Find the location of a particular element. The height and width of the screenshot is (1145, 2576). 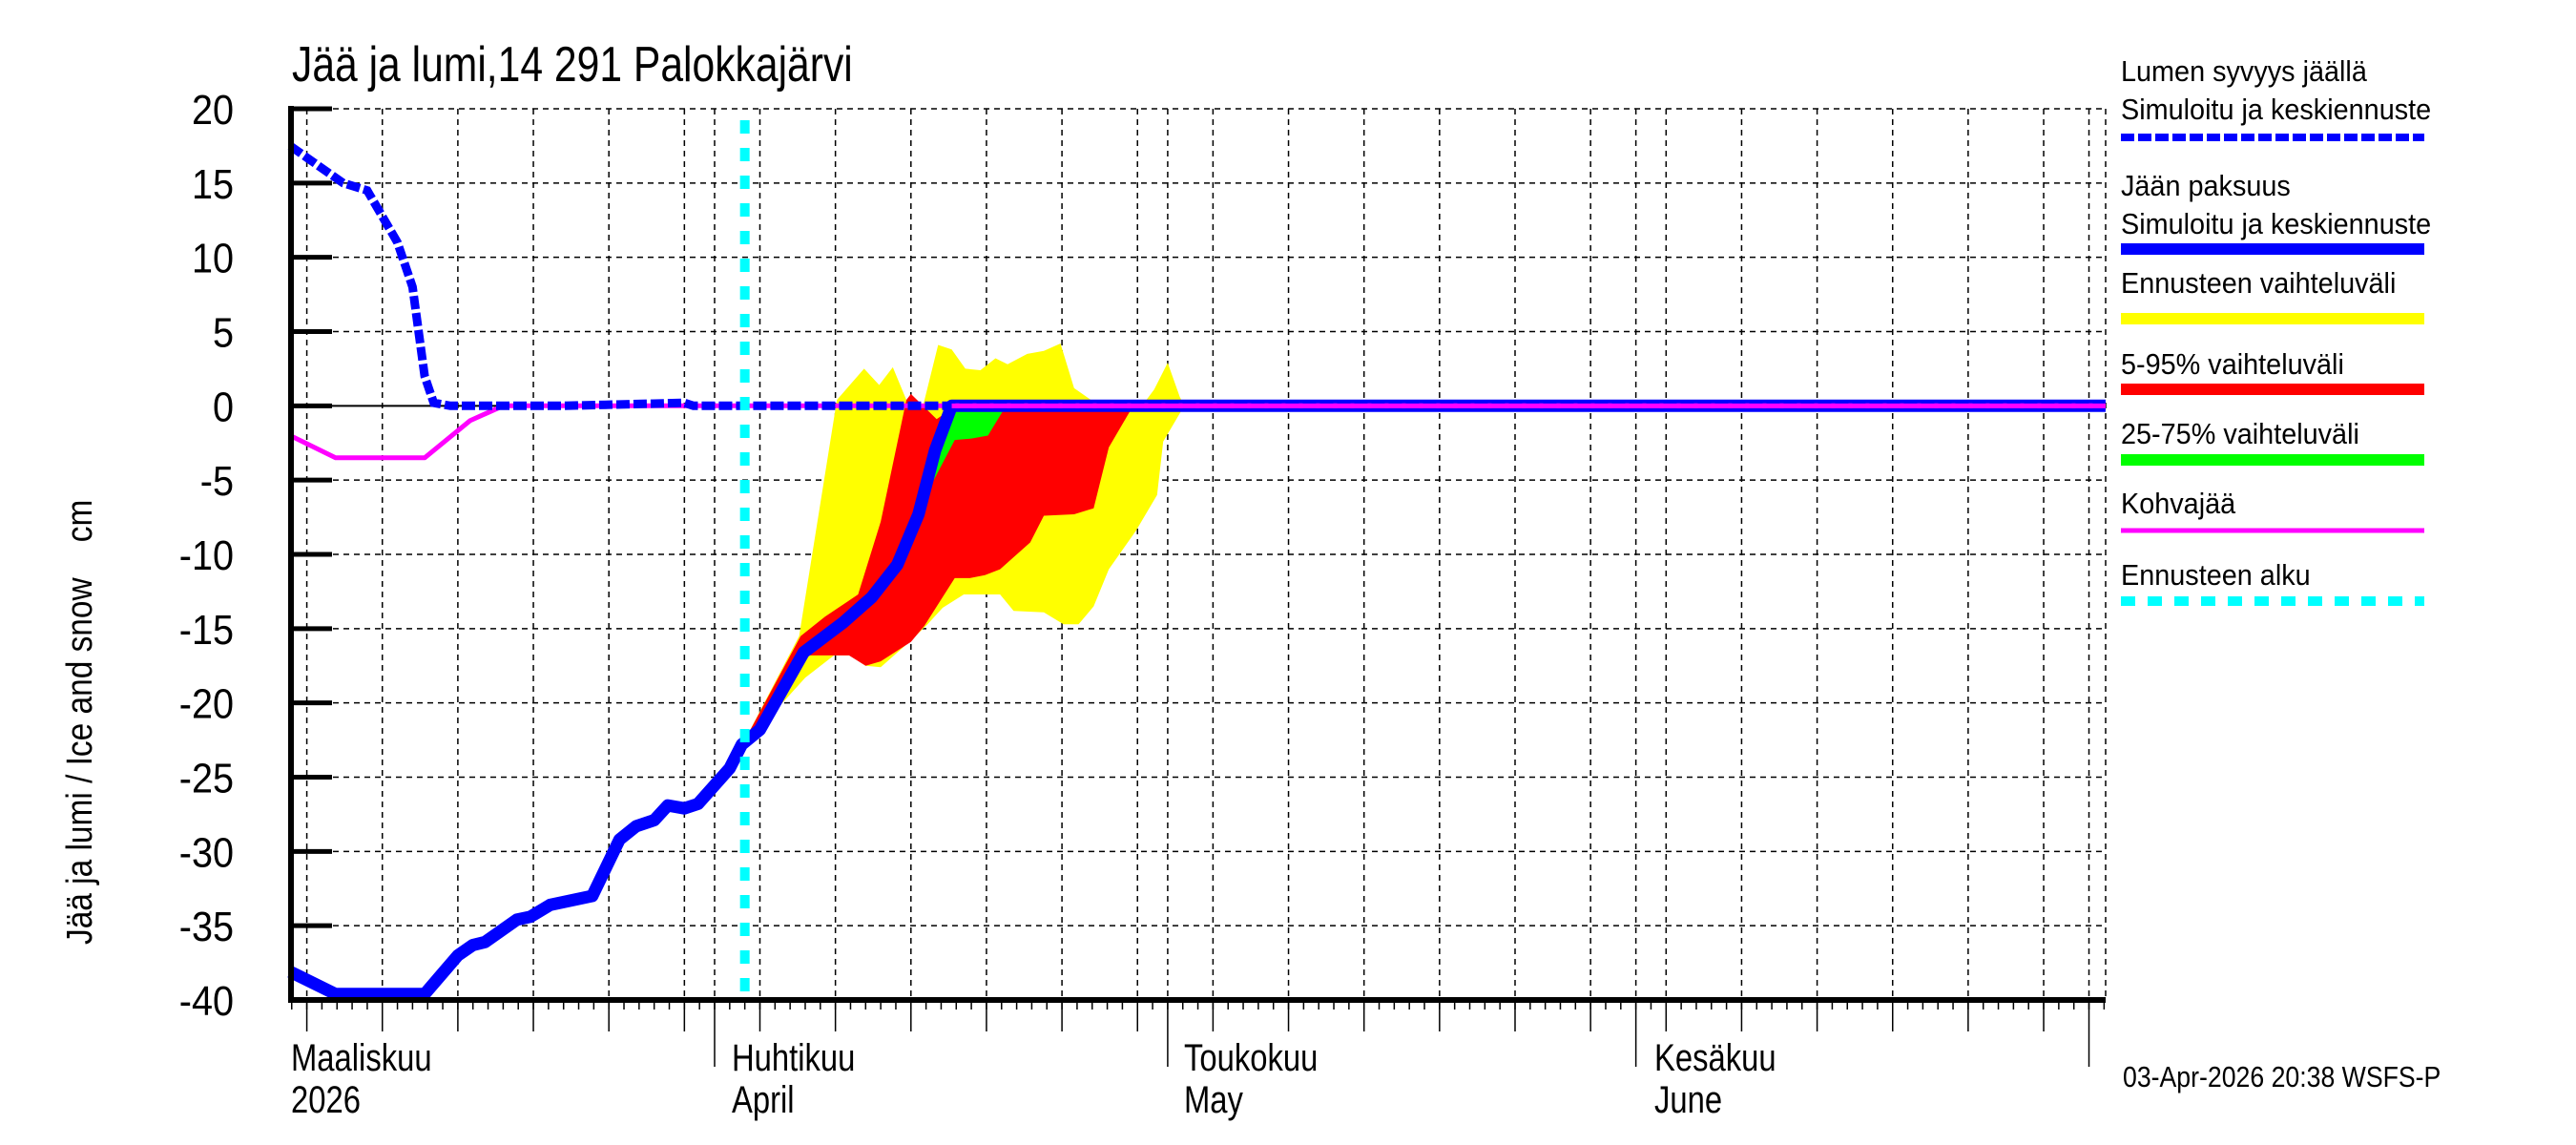

legend-item-fc_start: Ennusteen alku is located at coordinates (2272, 583).